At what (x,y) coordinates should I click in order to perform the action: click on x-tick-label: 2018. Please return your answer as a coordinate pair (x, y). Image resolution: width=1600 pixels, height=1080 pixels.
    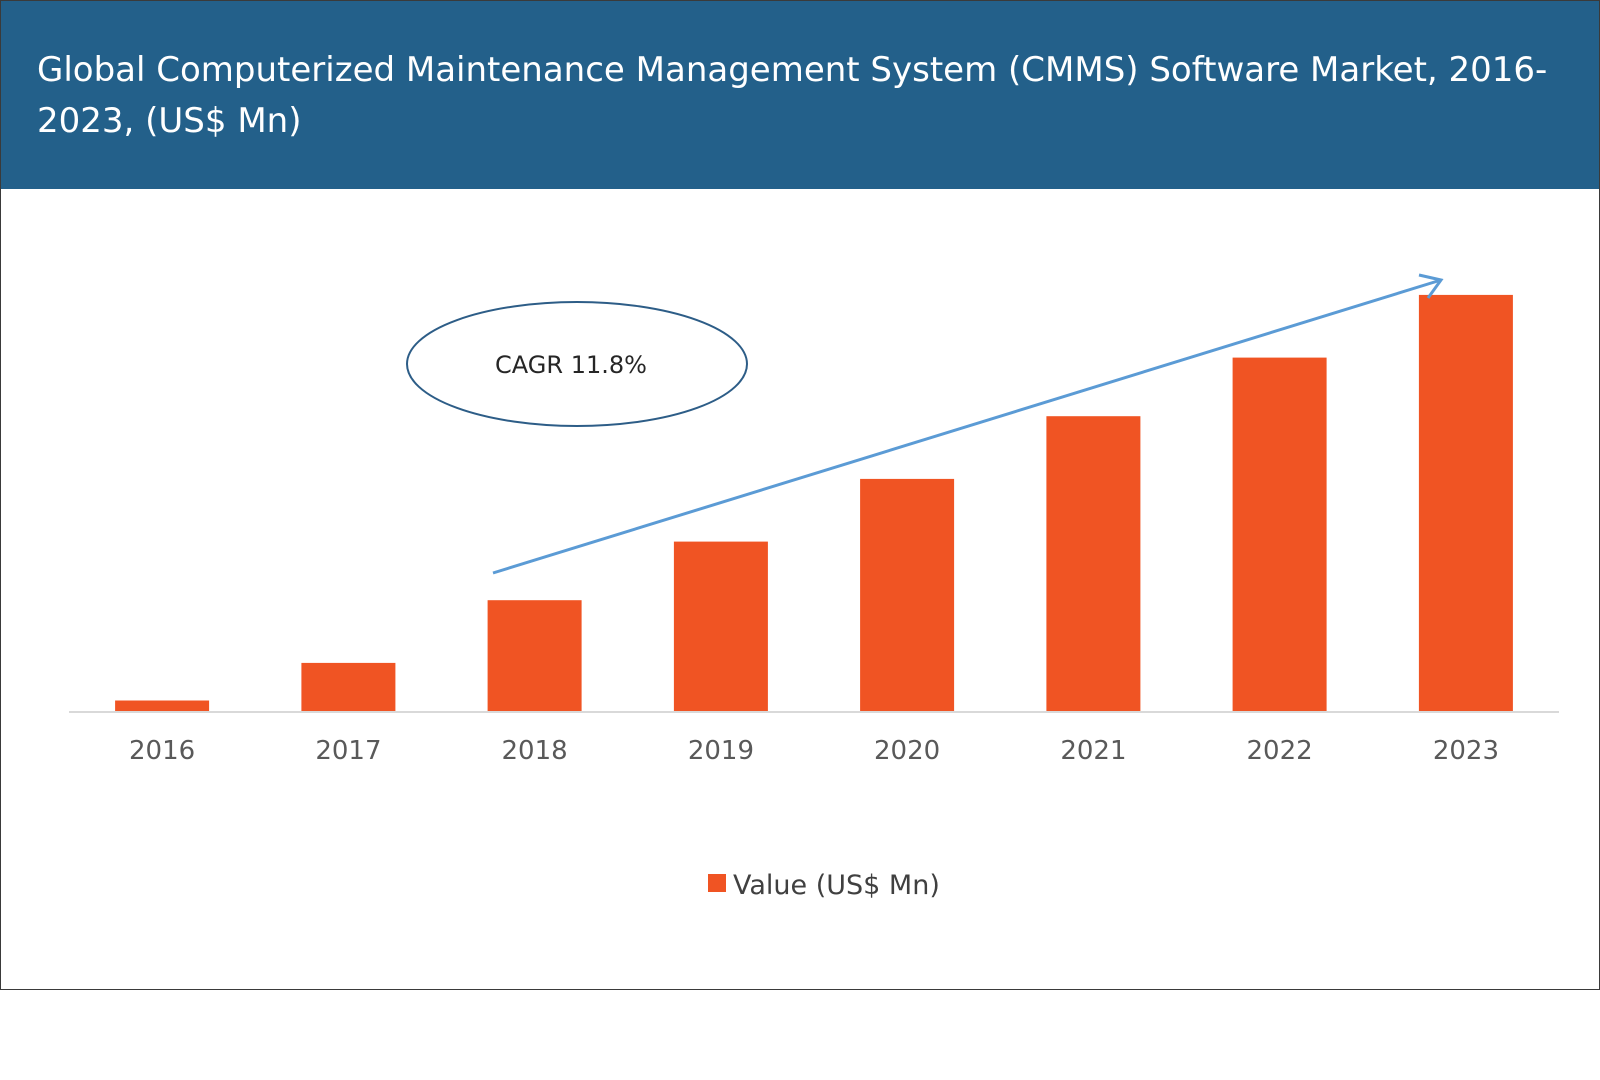
    Looking at the image, I should click on (535, 751).